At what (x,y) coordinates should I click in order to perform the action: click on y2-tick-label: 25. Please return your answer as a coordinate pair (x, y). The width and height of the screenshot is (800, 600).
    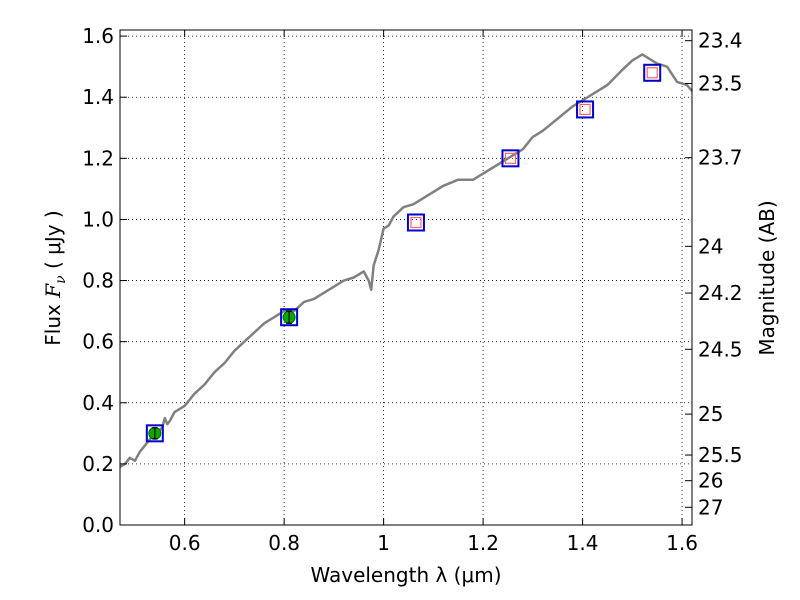
    Looking at the image, I should click on (710, 414).